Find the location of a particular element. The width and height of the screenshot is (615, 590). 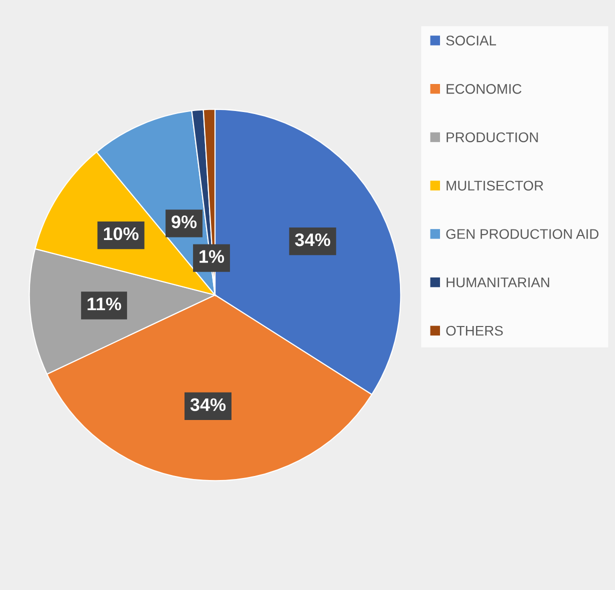

legend-label: HUMANITARIAN is located at coordinates (498, 283).